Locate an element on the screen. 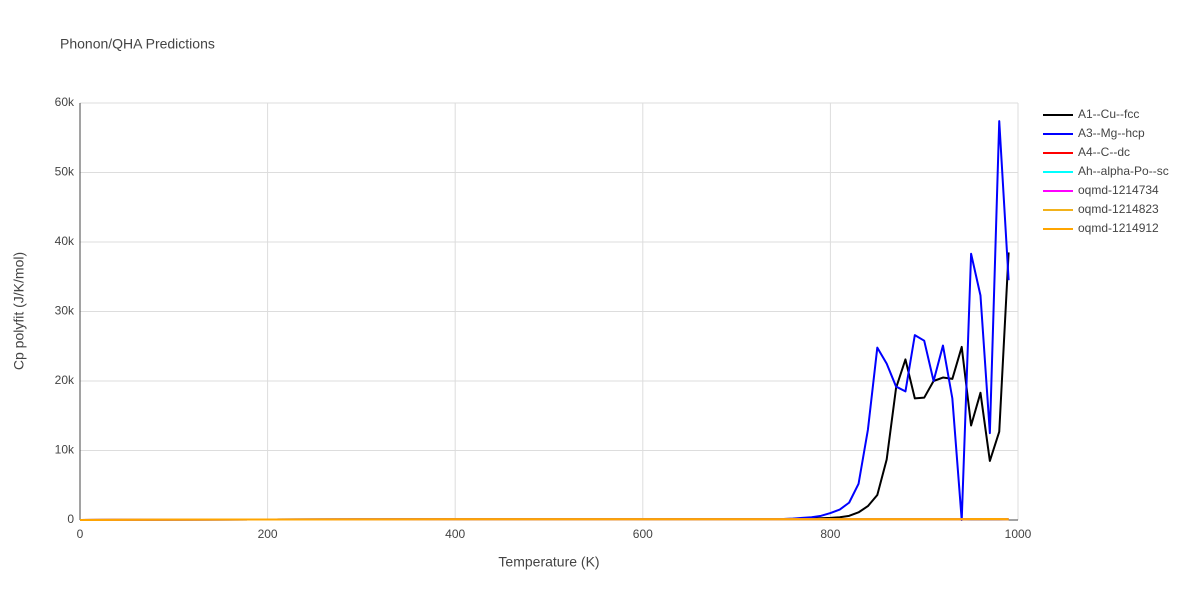 The image size is (1200, 600). y-axis-title: Cp polyfit (J/K/mol) is located at coordinates (19, 311).